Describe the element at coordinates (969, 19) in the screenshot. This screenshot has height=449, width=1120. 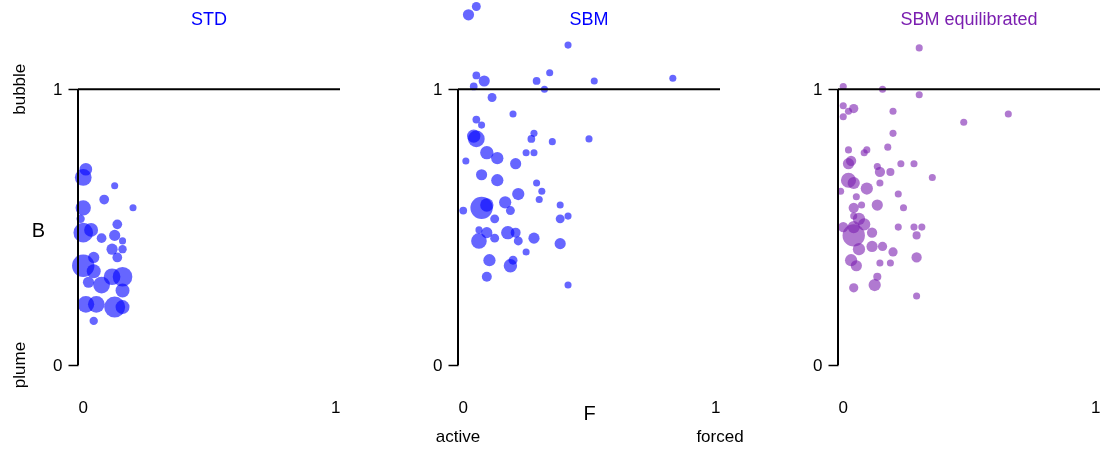
I see `text: SBM equilibrated` at that location.